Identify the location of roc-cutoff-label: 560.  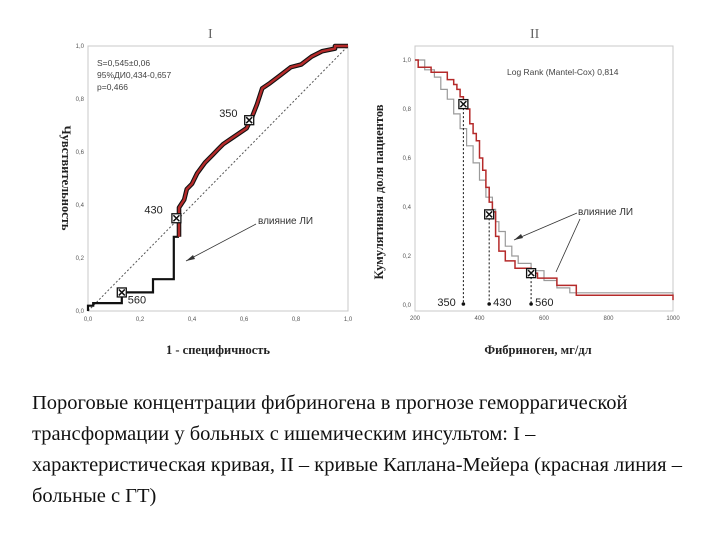
(137, 300).